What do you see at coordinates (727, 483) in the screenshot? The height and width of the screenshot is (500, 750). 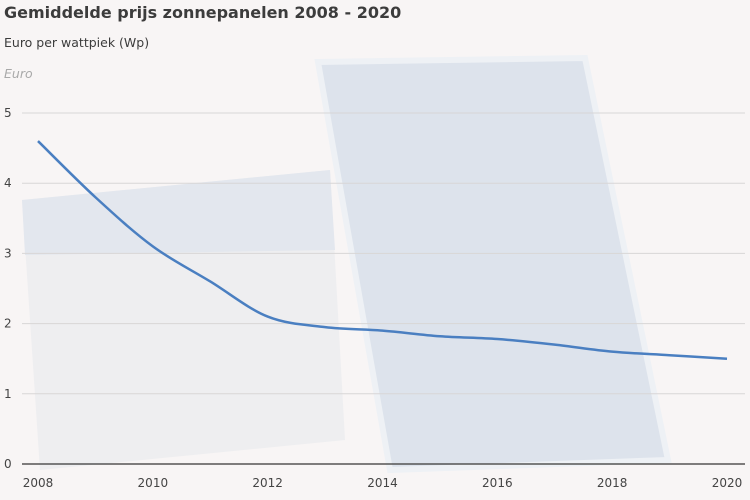 I see `x-tick-label: 2020` at bounding box center [727, 483].